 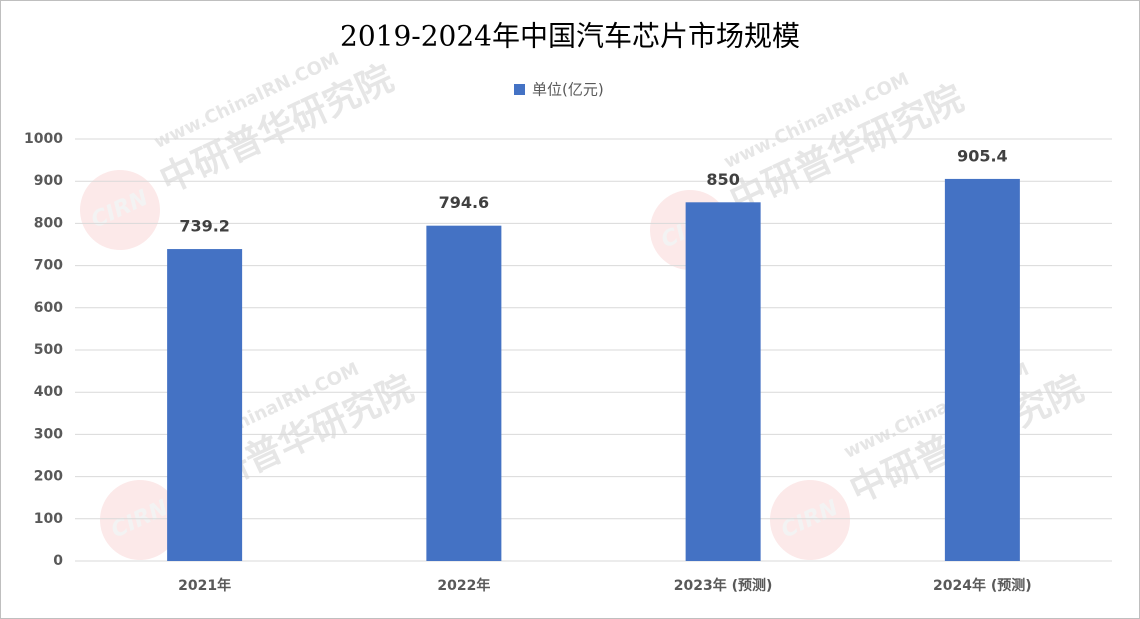 I want to click on y-tick-label: 300, so click(x=48, y=434).